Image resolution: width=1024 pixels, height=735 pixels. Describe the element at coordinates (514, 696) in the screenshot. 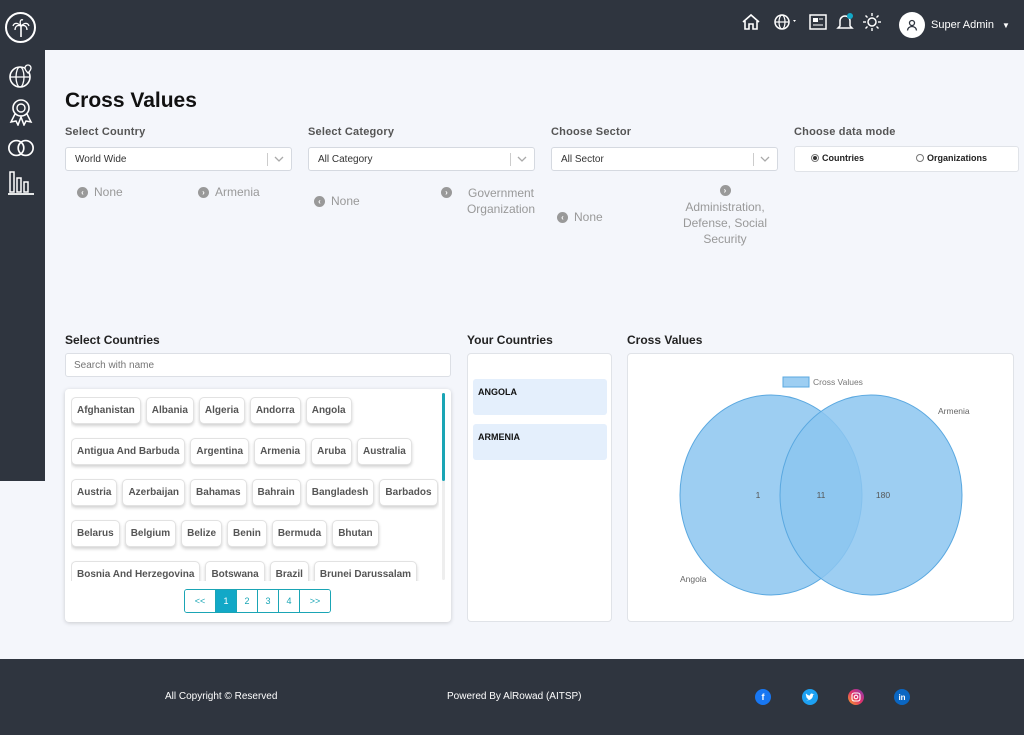

I see `footer-powered-by: Powered By AlRowad (AITSP)` at that location.